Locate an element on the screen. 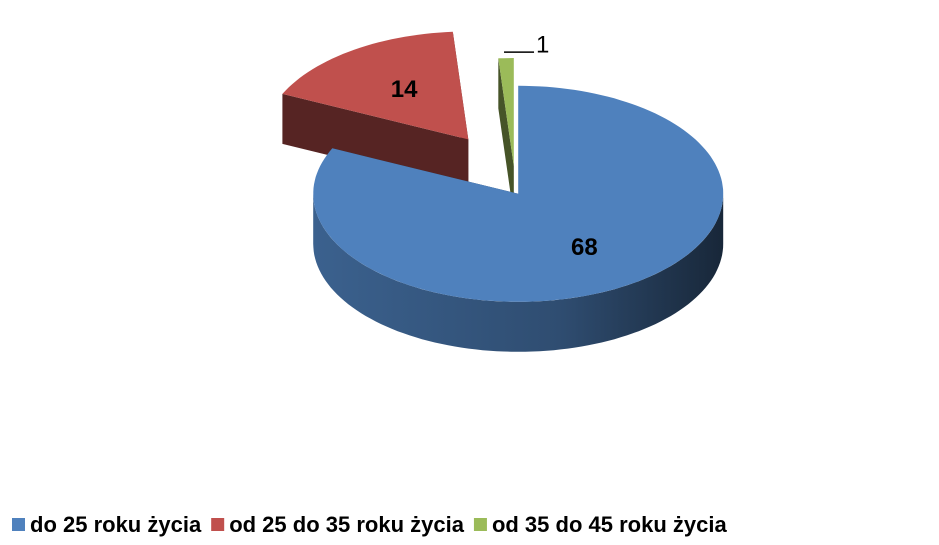 The height and width of the screenshot is (545, 939). data-label: 1 is located at coordinates (542, 44).